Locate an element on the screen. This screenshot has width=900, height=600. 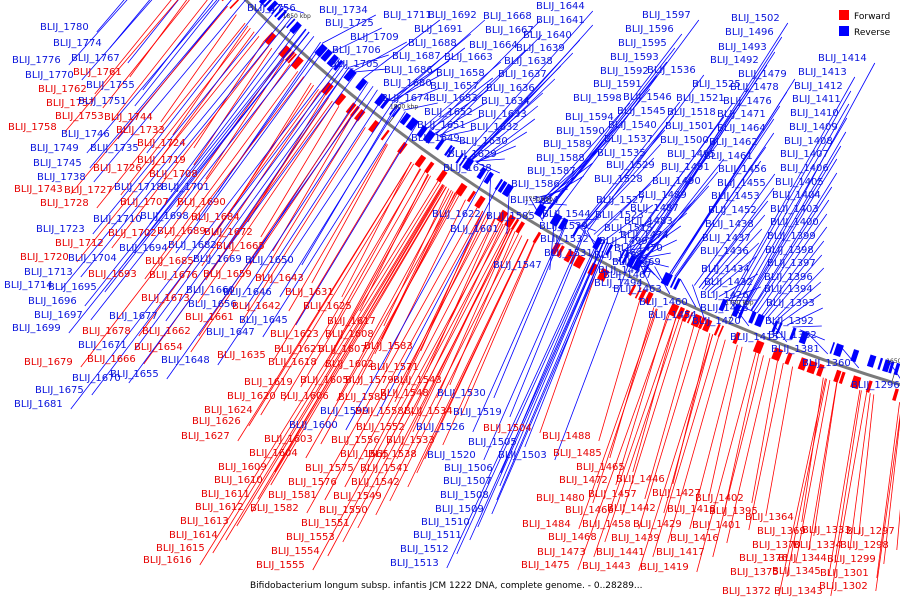
gene-label: BLIJ_1678 is located at coordinates (106, 331).